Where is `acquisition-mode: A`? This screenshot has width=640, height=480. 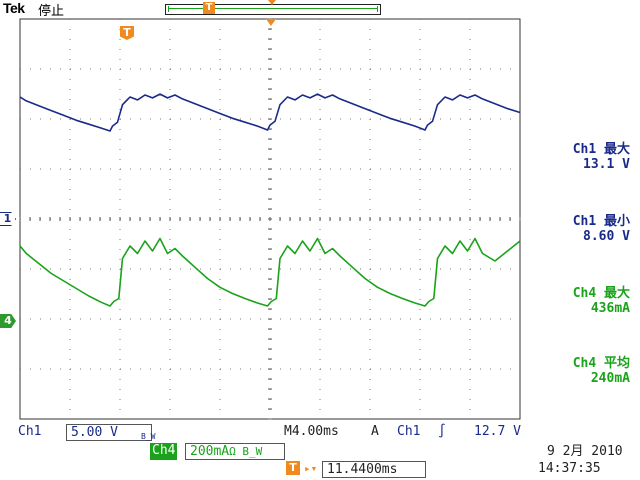
acquisition-mode: A is located at coordinates (375, 431).